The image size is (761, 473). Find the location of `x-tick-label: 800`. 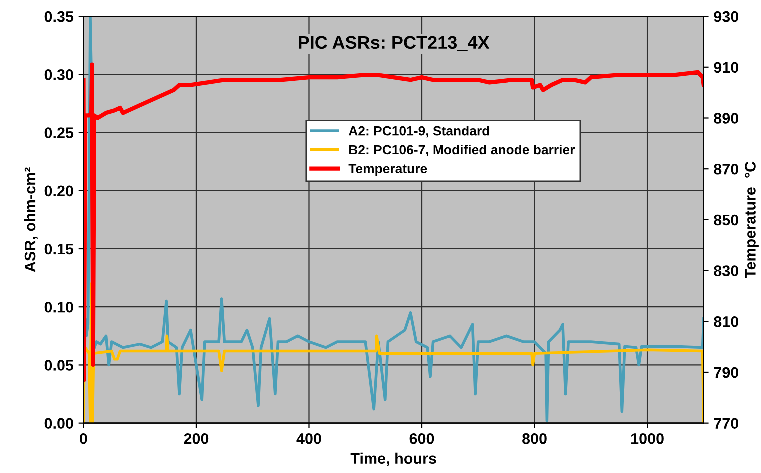

x-tick-label: 800 is located at coordinates (534, 438).